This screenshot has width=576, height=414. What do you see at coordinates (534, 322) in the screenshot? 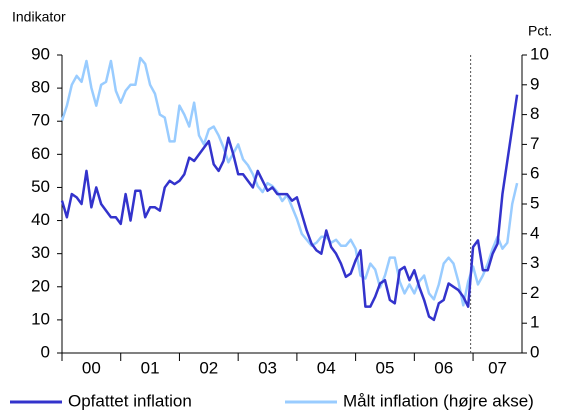
I see `y2-tick-label: 1` at bounding box center [534, 322].